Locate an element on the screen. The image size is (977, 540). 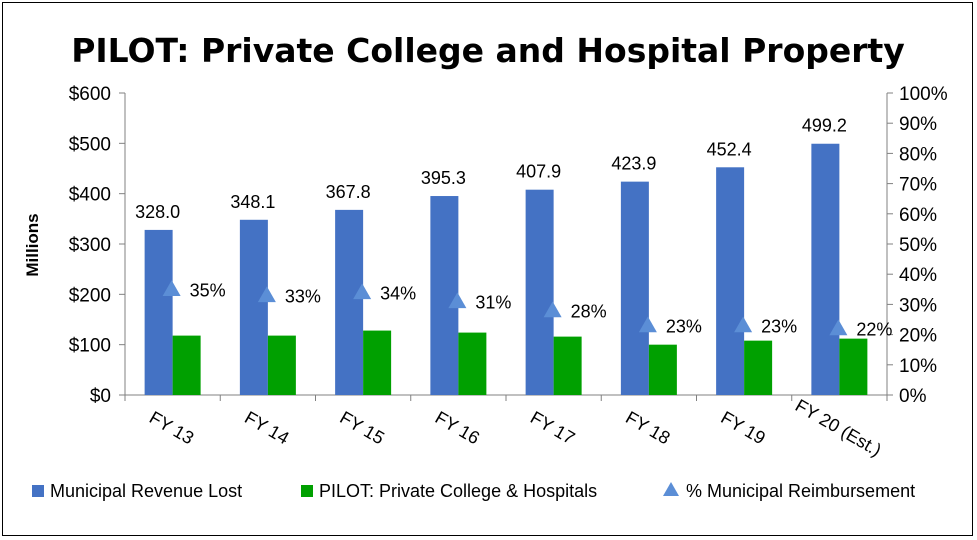
data-label-revenue: 499.2 is located at coordinates (824, 126).